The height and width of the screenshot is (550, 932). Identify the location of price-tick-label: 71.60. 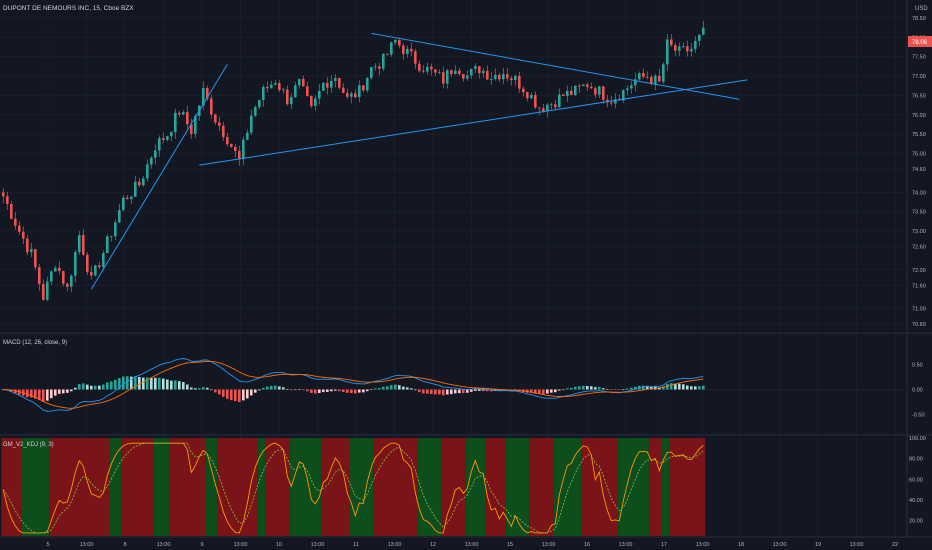
(919, 286).